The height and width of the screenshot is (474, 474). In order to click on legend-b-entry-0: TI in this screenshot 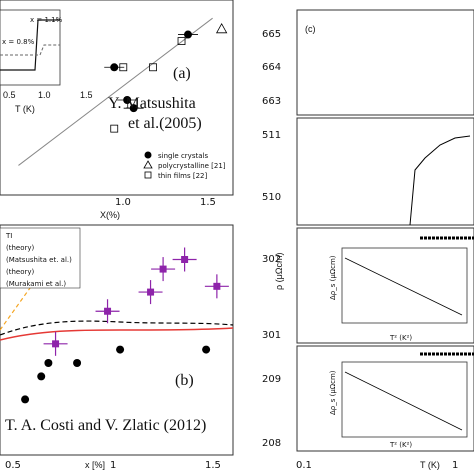, I will do `click(8, 236)`.